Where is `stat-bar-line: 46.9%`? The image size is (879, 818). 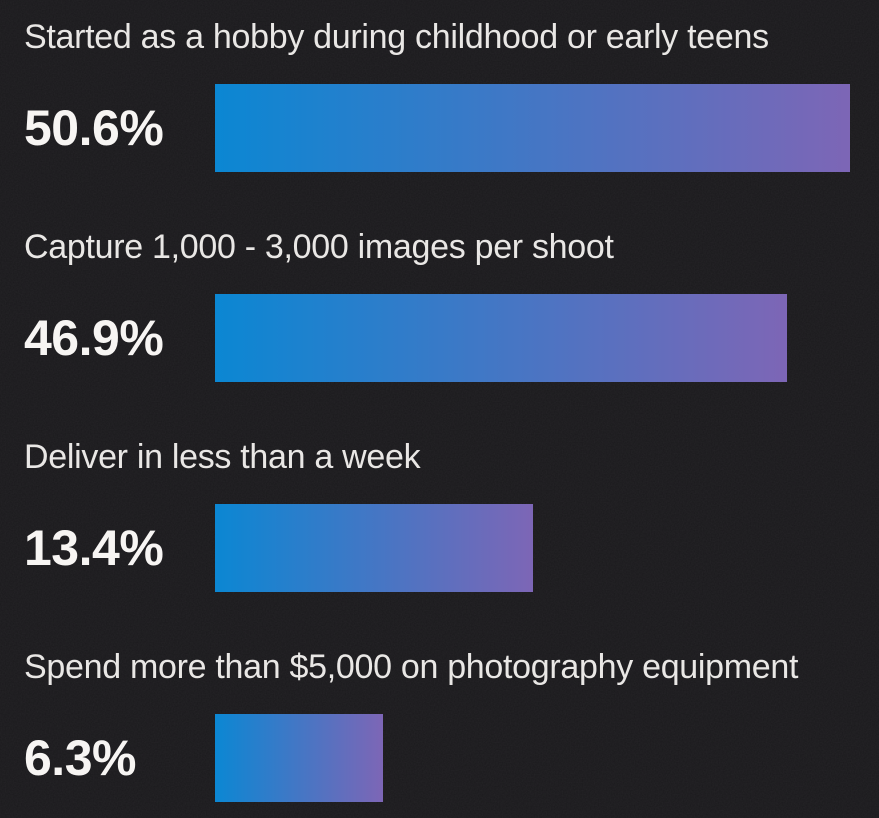
stat-bar-line: 46.9% is located at coordinates (451, 338).